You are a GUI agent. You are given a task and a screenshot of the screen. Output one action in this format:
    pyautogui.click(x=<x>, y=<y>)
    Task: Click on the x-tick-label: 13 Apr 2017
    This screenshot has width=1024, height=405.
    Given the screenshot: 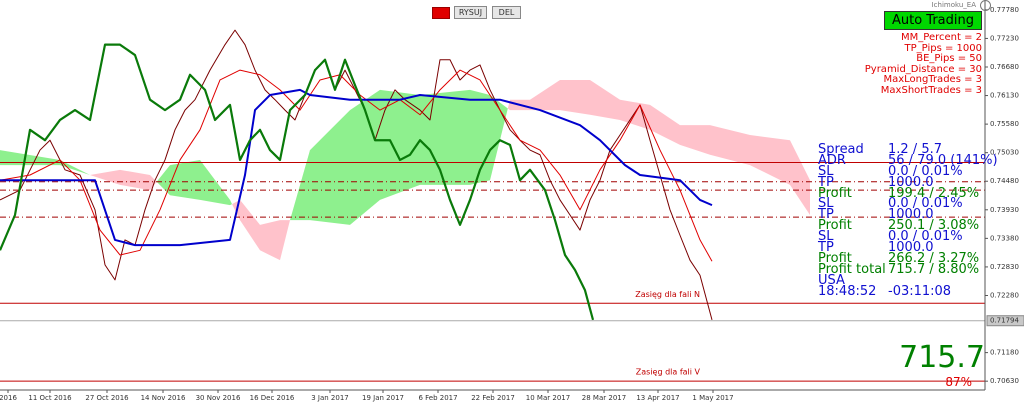 What is the action you would take?
    pyautogui.click(x=657, y=398)
    